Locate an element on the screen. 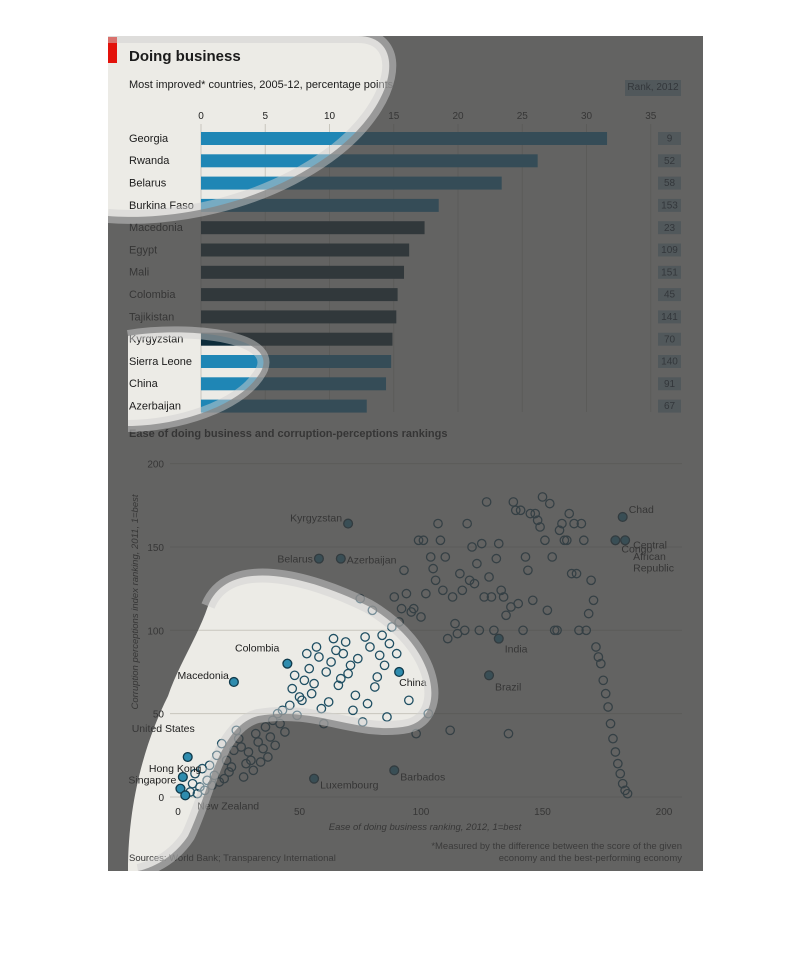  point-label: Chad is located at coordinates (641, 510).